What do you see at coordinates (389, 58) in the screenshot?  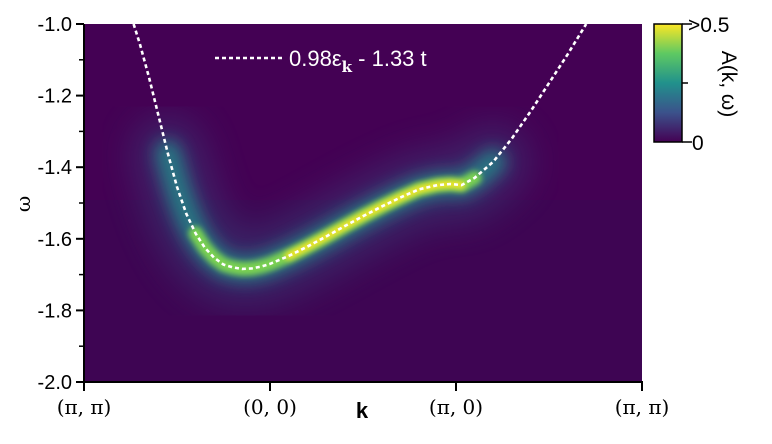 I see `legend-label-rest: - 1.33 t` at bounding box center [389, 58].